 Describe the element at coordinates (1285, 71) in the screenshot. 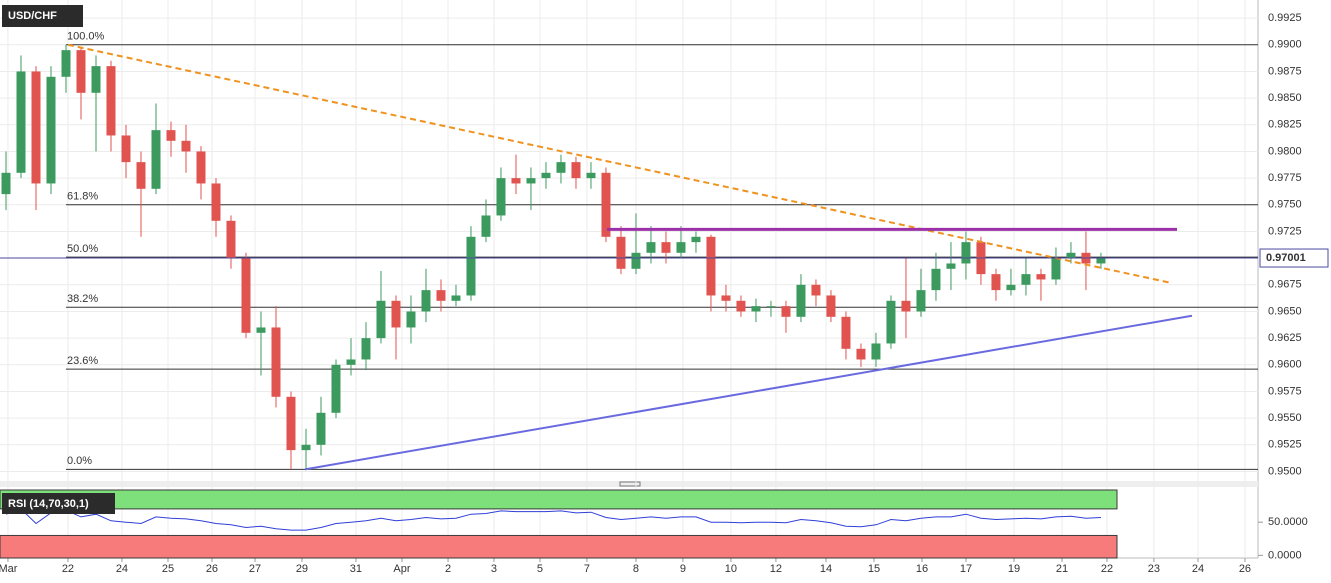

I see `y-tick-label: 0.9875` at that location.